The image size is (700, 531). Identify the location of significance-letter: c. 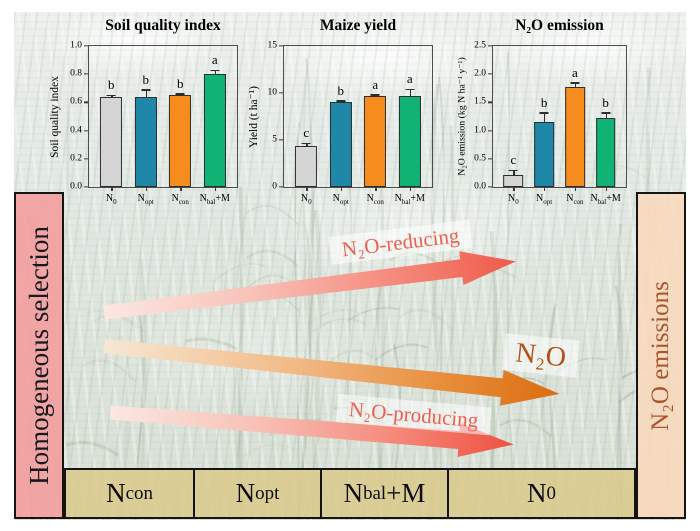
(306, 133).